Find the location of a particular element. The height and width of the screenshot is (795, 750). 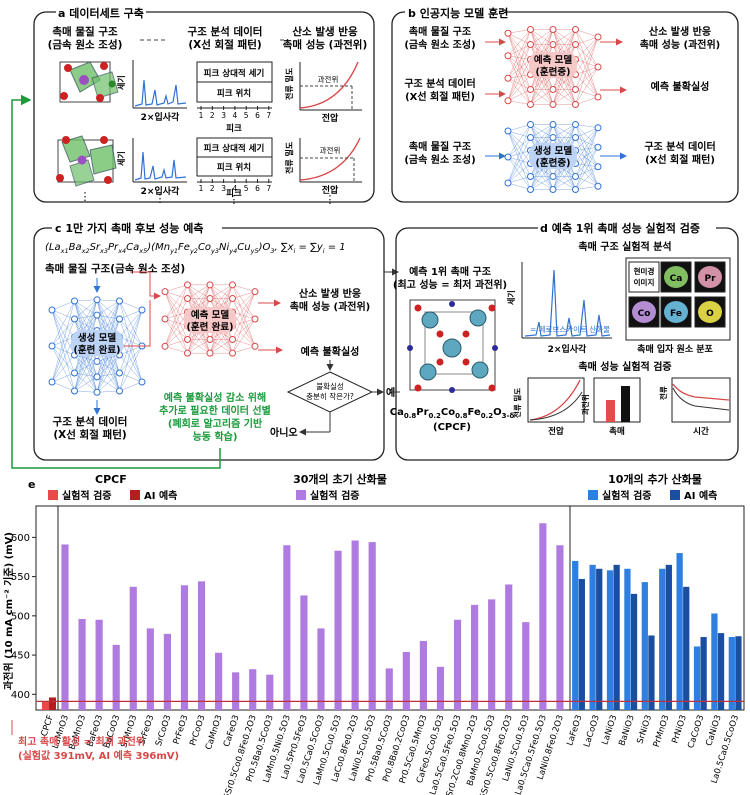

peak-intensity-label: 피크 상대적 세기 is located at coordinates (234, 73).